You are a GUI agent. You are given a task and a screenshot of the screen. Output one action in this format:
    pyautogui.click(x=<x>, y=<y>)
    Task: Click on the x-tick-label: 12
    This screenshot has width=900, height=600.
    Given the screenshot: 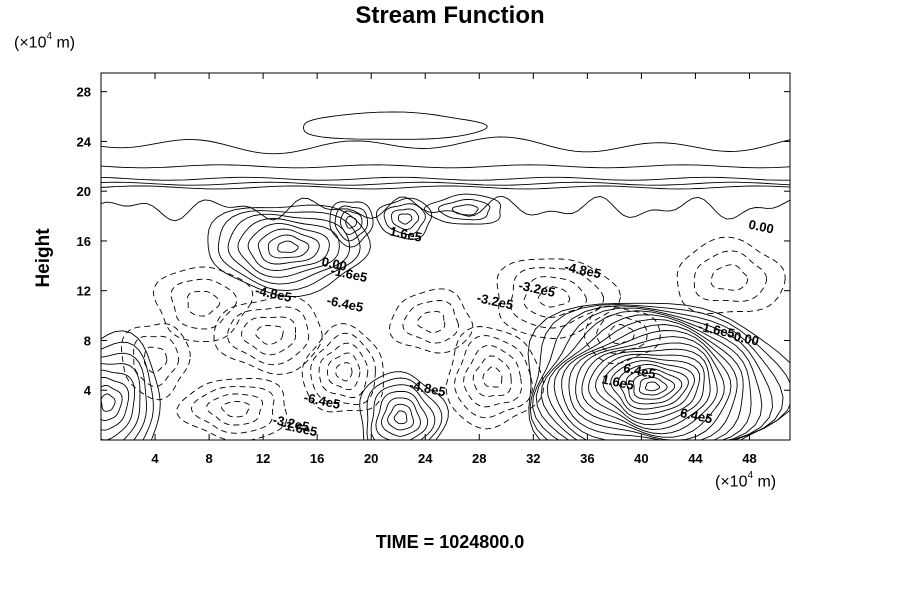 What is the action you would take?
    pyautogui.click(x=263, y=458)
    